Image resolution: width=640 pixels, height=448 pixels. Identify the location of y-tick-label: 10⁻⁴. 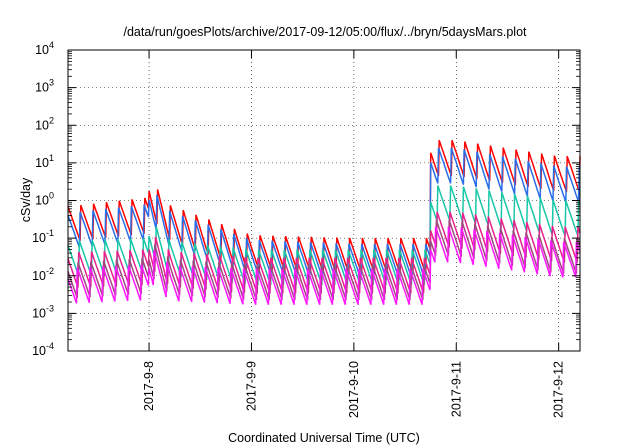
(43, 349).